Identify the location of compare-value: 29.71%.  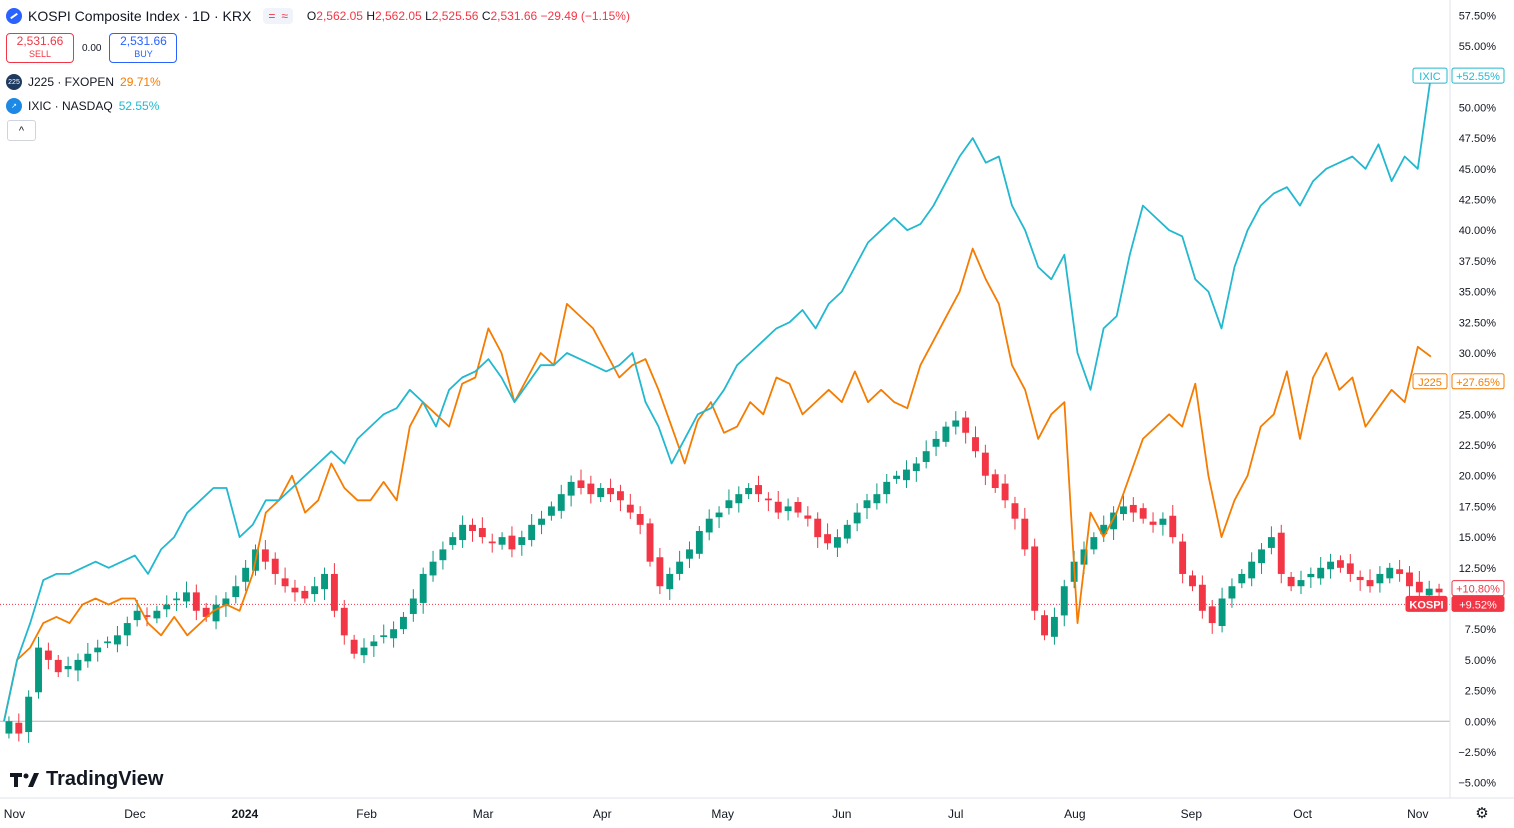
(140, 82).